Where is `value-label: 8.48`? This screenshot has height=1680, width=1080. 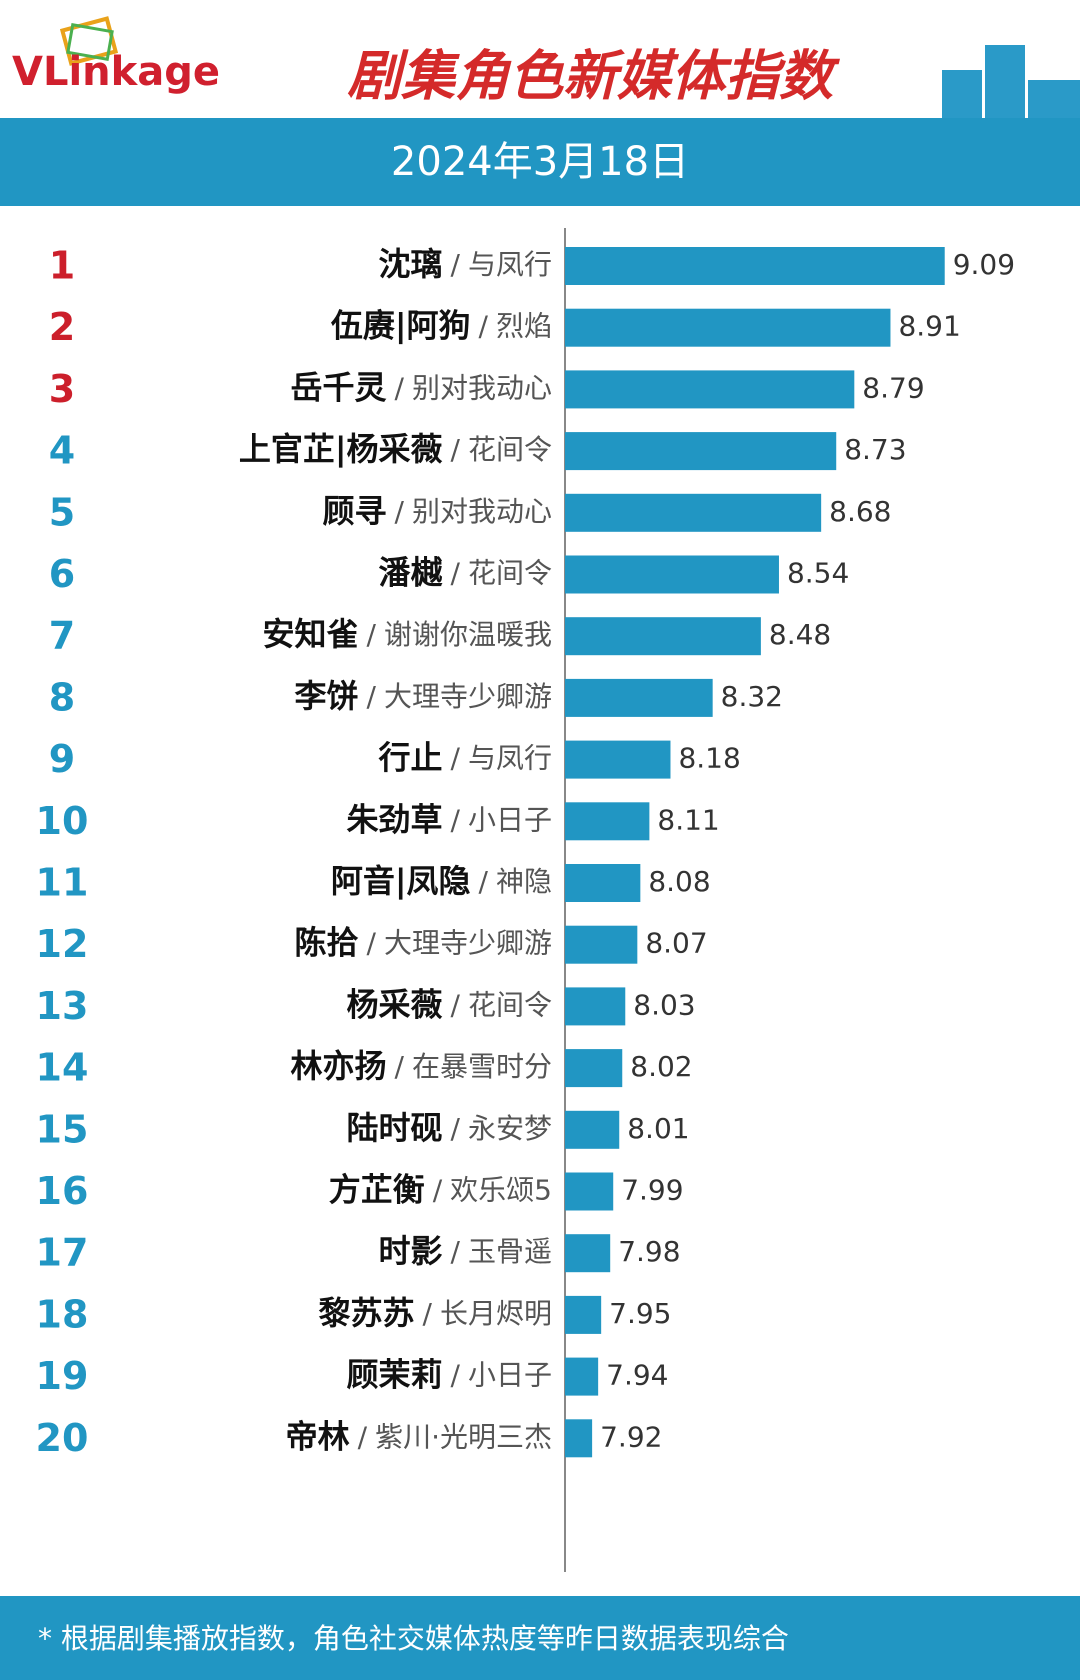
value-label: 8.48 is located at coordinates (800, 634).